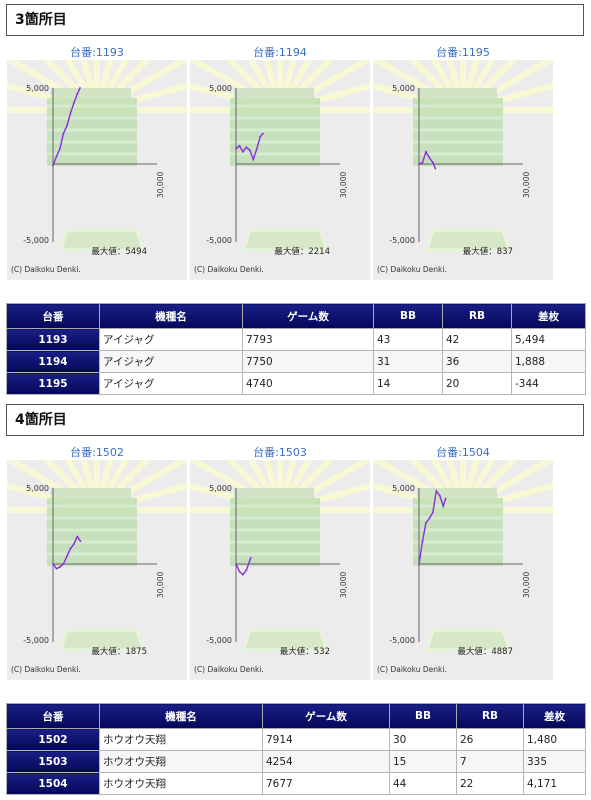  Describe the element at coordinates (119, 251) in the screenshot. I see `max-value-label: 最大値：5494` at that location.